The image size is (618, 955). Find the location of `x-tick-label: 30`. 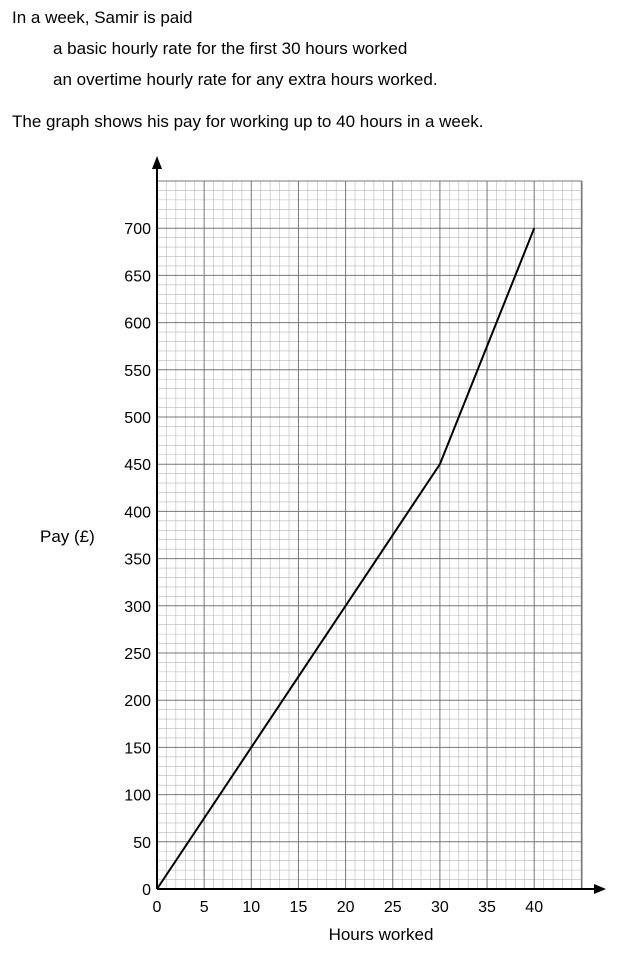

x-tick-label: 30 is located at coordinates (440, 907).